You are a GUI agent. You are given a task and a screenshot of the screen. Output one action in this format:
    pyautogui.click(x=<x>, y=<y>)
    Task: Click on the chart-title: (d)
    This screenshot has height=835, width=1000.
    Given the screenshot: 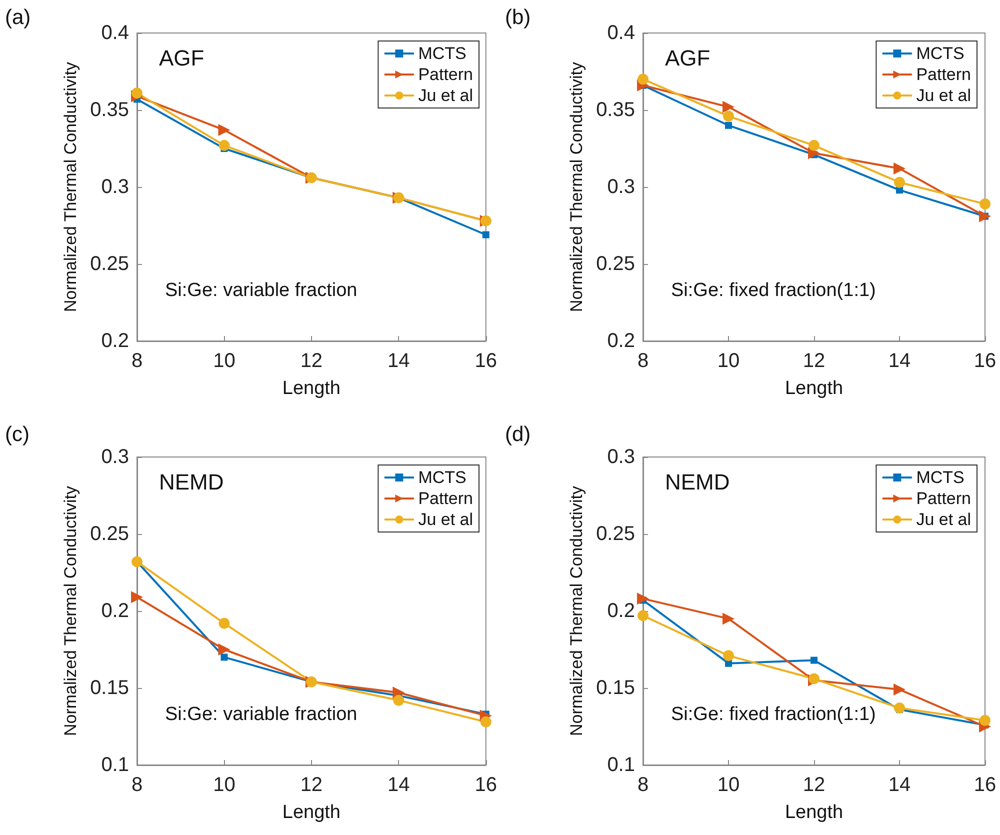 What is the action you would take?
    pyautogui.click(x=518, y=434)
    